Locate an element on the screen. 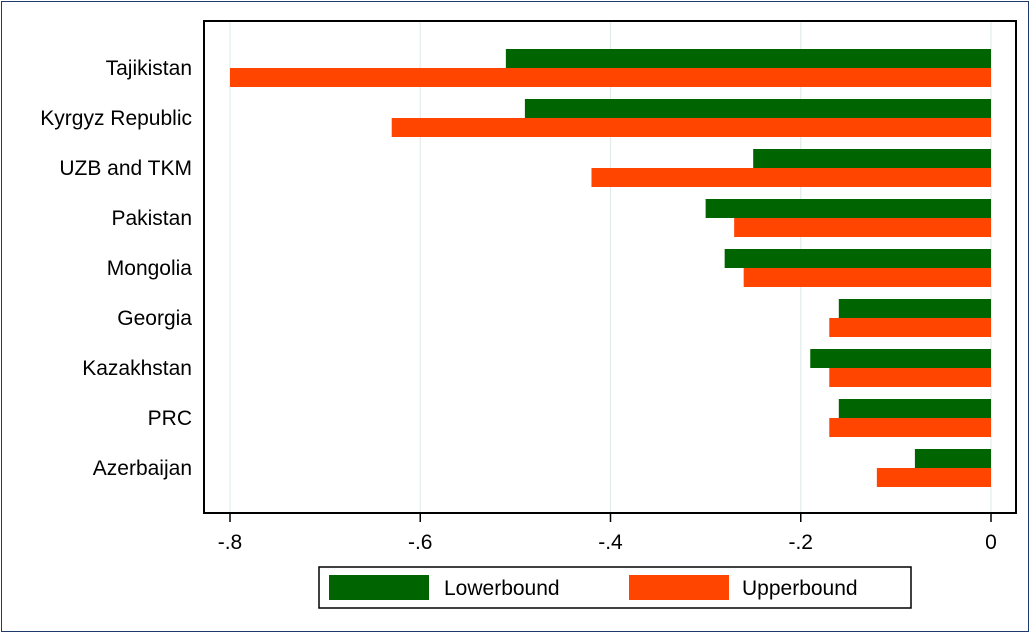 Image resolution: width=1032 pixels, height=635 pixels. category-label: Tajikistan is located at coordinates (149, 68).